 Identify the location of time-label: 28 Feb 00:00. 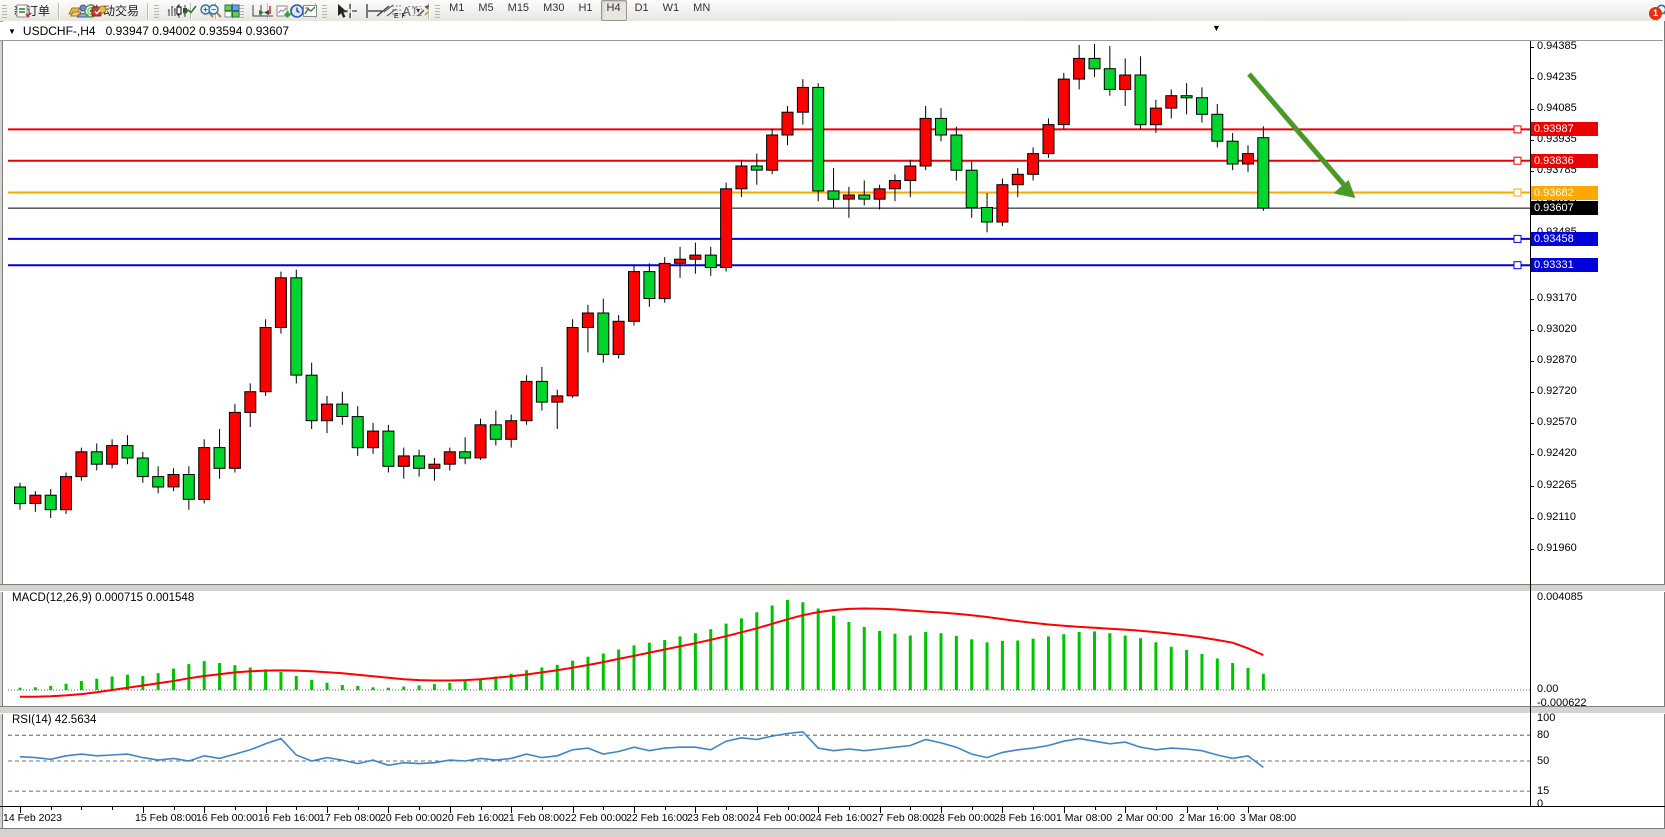
(964, 818).